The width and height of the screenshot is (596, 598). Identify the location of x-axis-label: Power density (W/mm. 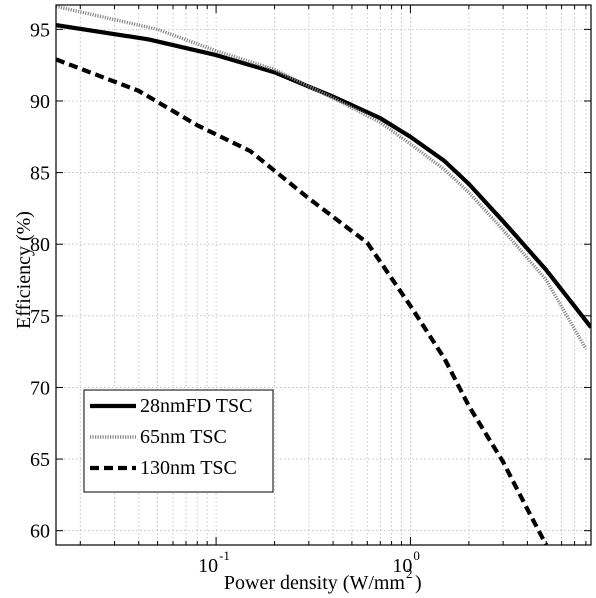
(315, 583).